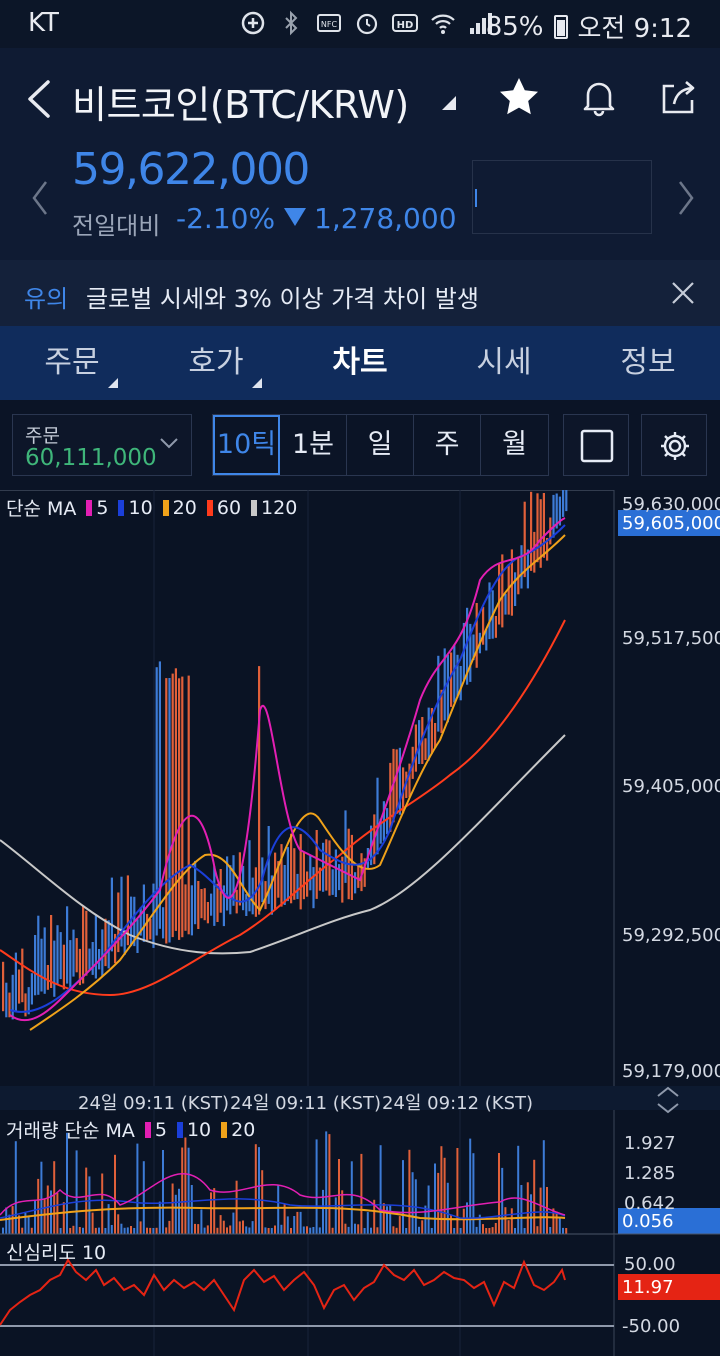 Image resolution: width=720 pixels, height=1356 pixels. I want to click on vol-ma20-label: 20, so click(243, 1129).